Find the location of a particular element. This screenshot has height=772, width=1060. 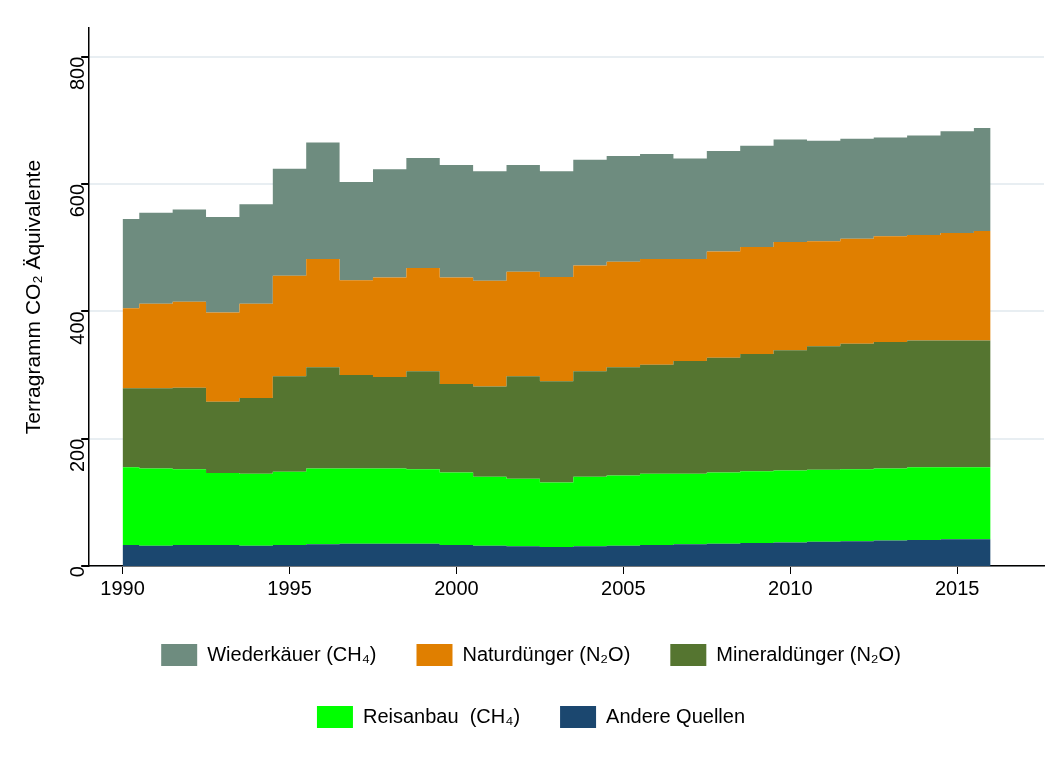

x-tick-label: 2005 is located at coordinates (623, 587).